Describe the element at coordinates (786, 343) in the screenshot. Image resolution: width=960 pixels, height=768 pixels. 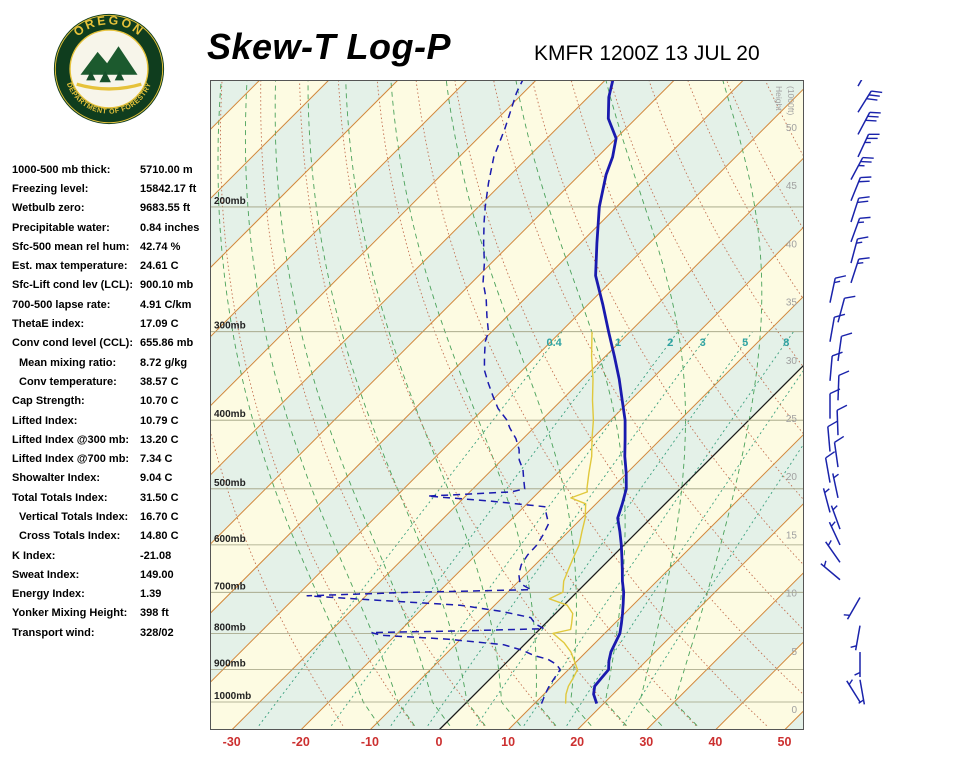
I see `mixing-ratio-label: 8` at that location.